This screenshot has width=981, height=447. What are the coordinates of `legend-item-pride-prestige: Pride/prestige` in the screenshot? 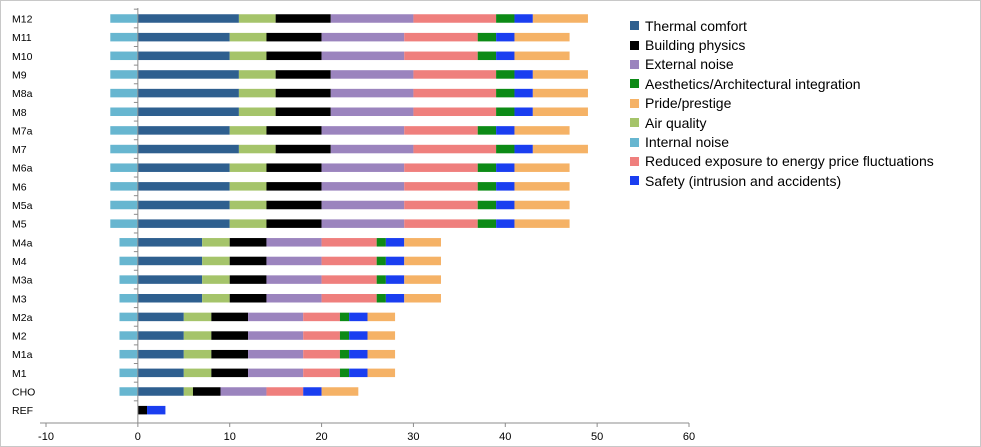 It's located at (782, 103).